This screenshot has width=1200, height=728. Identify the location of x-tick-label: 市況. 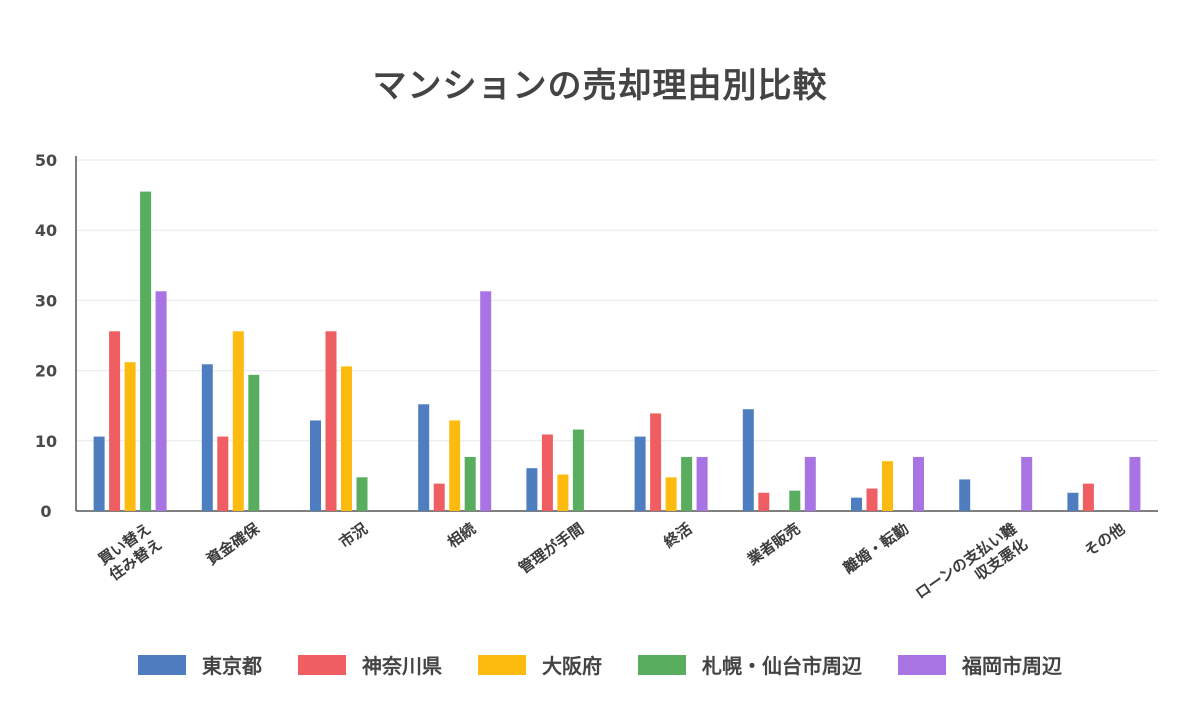
(353, 536).